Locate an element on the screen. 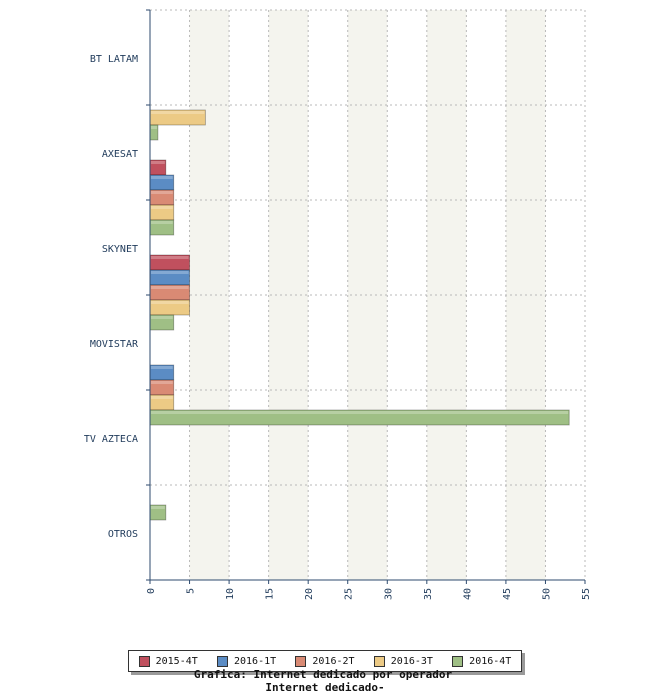 The height and width of the screenshot is (700, 650). legend-label: 2015-4T is located at coordinates (176, 661).